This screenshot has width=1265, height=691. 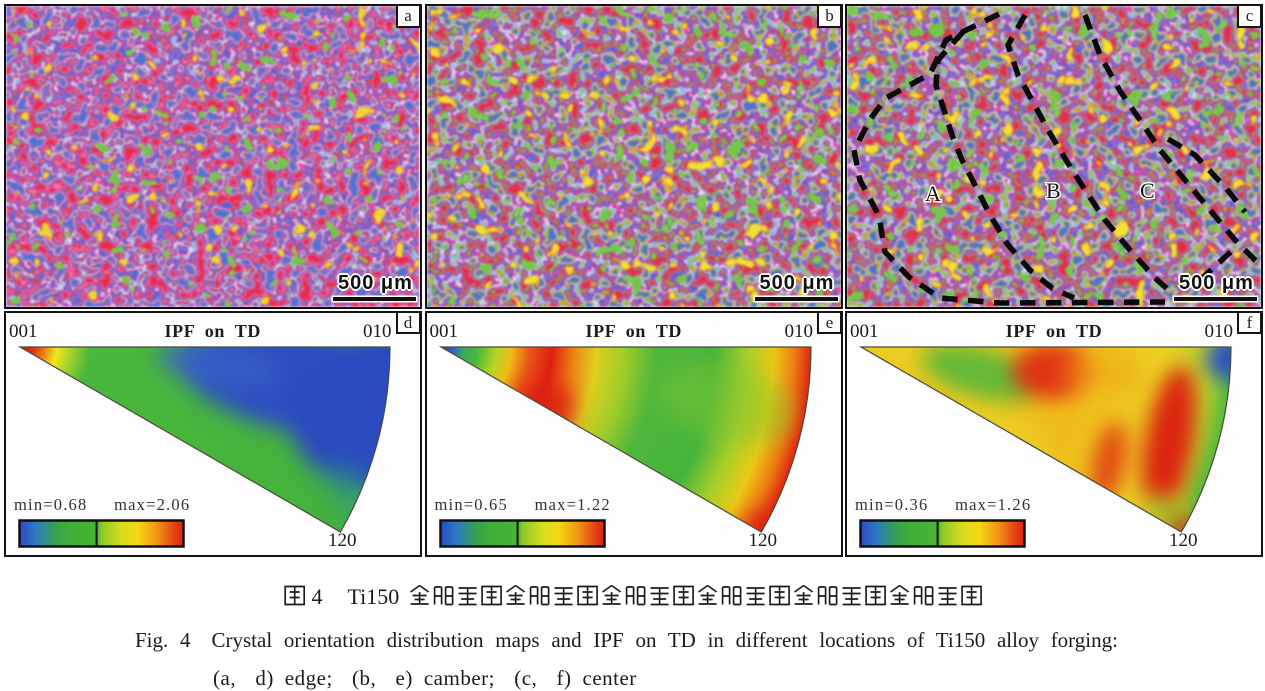 What do you see at coordinates (933, 193) in the screenshot?
I see `svg-text: A` at bounding box center [933, 193].